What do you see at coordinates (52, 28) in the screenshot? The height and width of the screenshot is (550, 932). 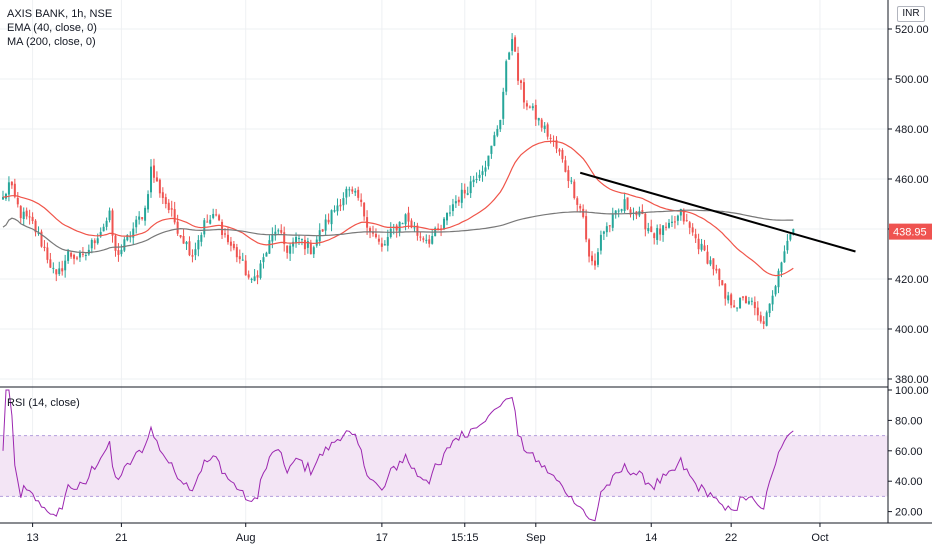 I see `legend-ema: EMA (40, close, 0)` at bounding box center [52, 28].